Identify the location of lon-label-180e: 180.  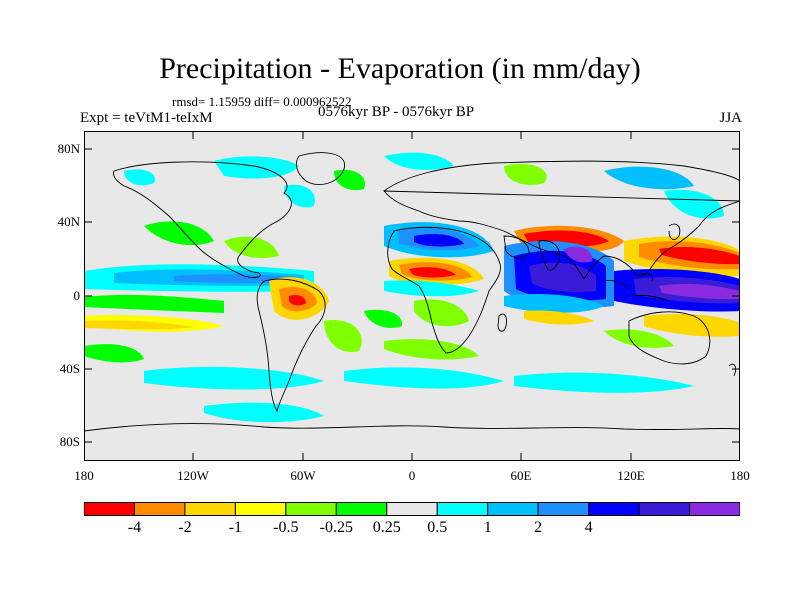
(740, 475).